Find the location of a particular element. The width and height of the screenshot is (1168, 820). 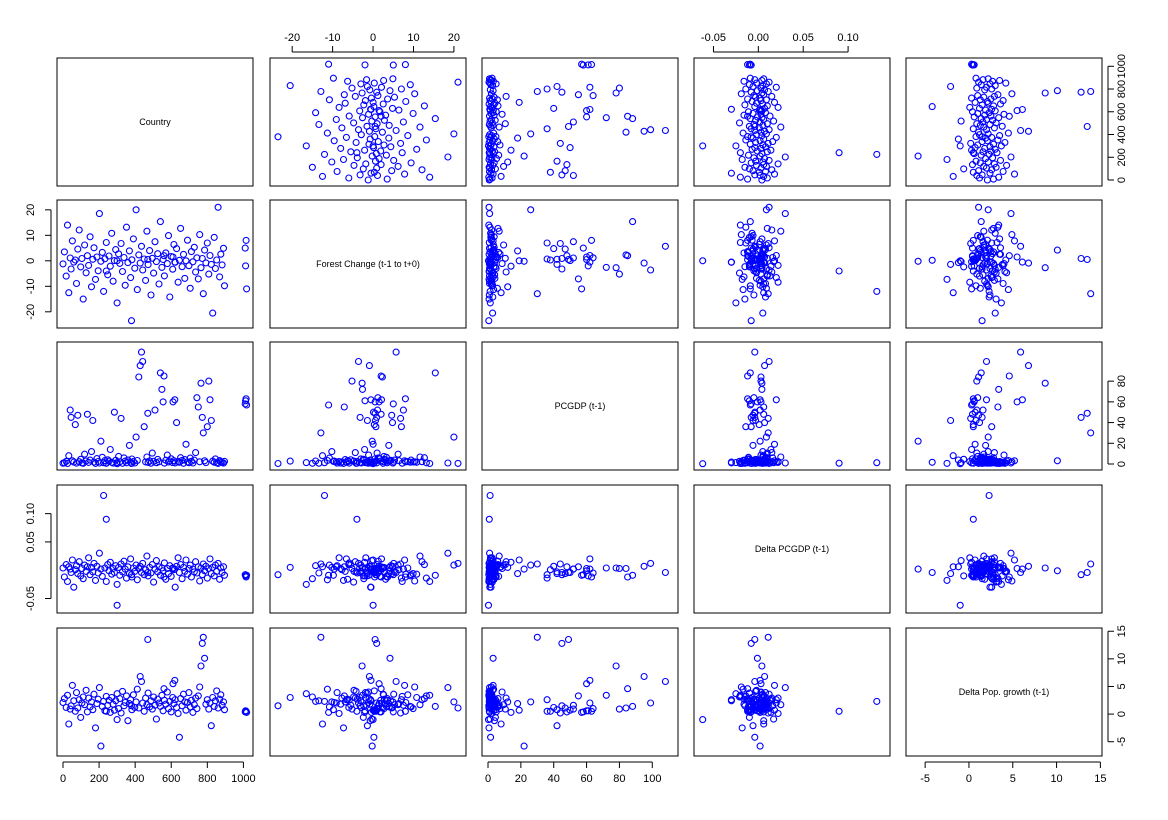

panel-r1-c1: Forest Change (t-1 to t+0) is located at coordinates (368, 264).